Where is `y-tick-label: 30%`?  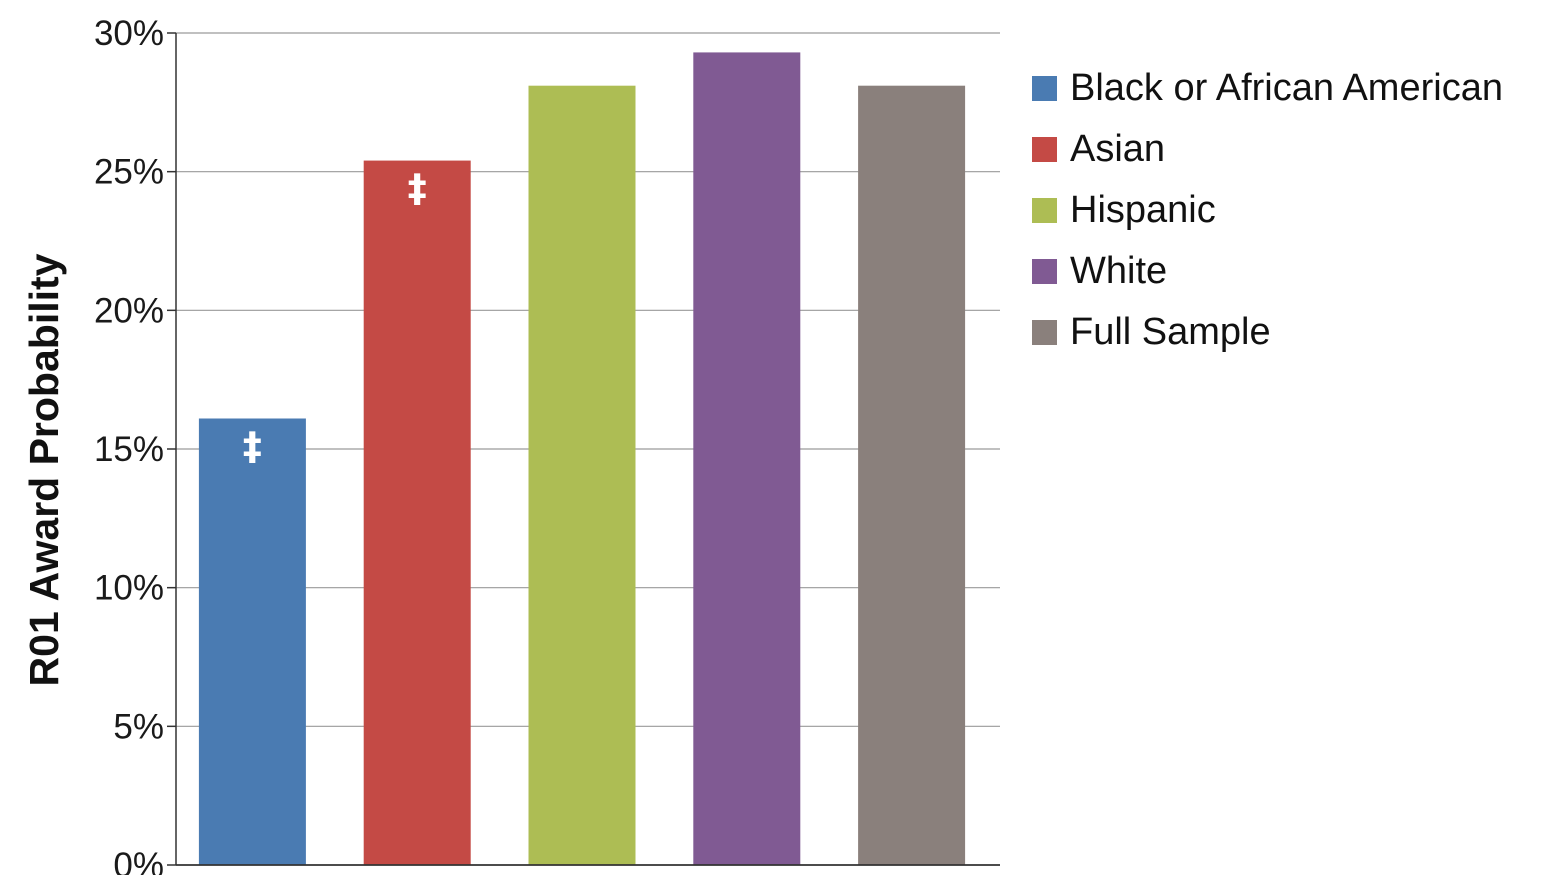 y-tick-label: 30% is located at coordinates (129, 33).